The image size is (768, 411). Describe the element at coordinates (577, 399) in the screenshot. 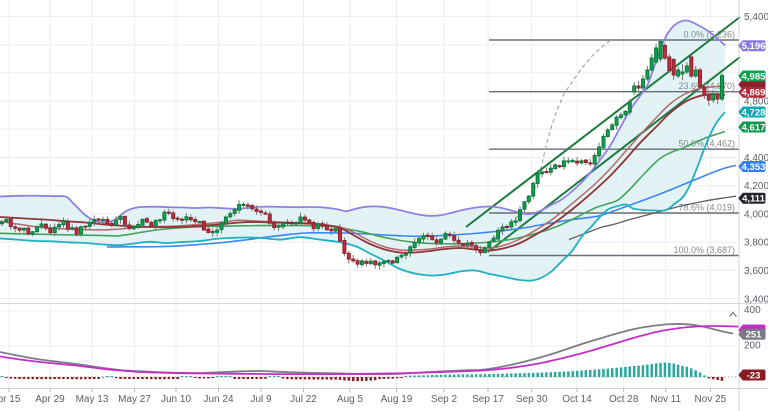

I see `svg-text: Oct 14` at that location.